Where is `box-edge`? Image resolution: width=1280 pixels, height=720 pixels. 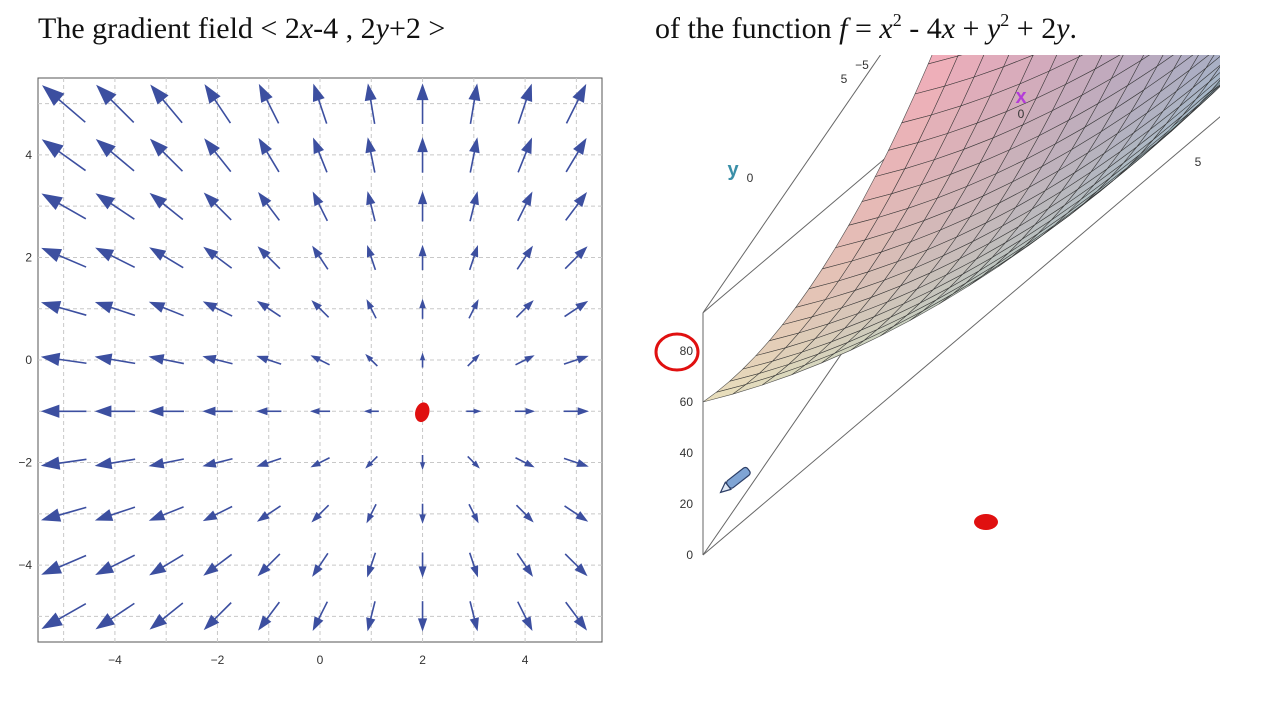
box-edge is located at coordinates (792, 184).